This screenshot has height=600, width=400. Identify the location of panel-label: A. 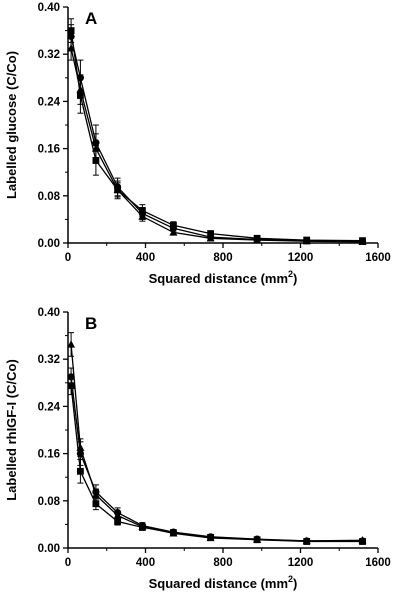
(91, 18).